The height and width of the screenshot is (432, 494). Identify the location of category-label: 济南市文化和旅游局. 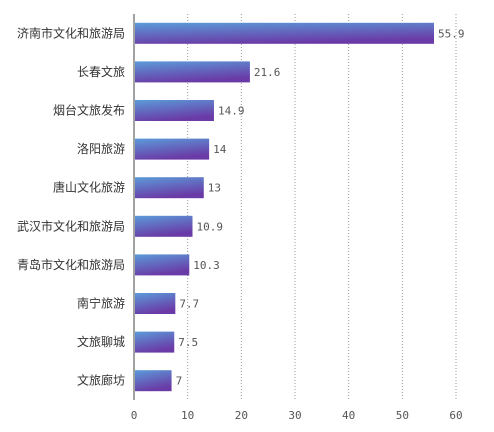
(71, 32).